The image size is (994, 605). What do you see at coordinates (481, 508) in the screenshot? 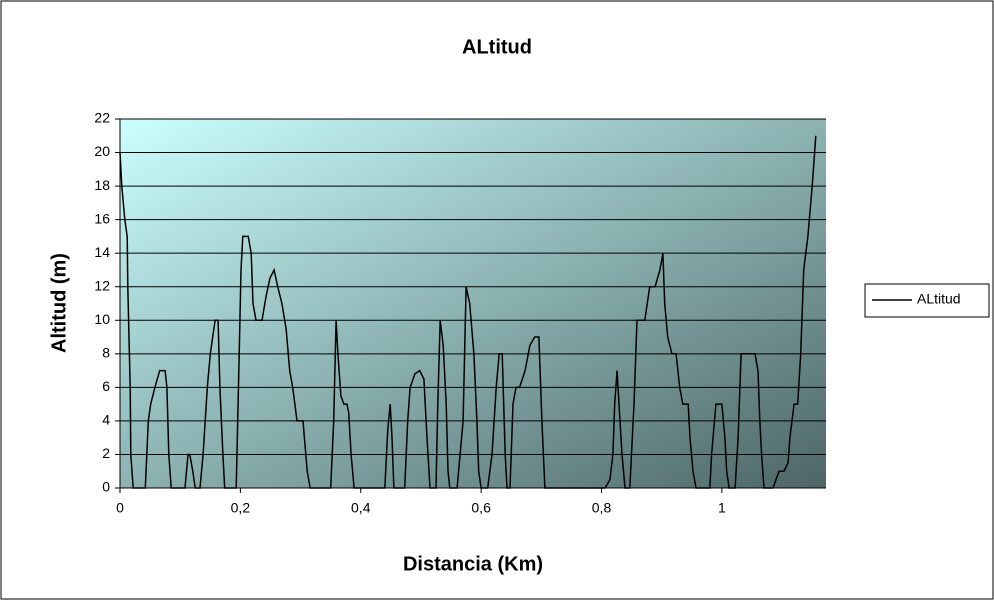
I see `x-tick-label: 0,6` at bounding box center [481, 508].